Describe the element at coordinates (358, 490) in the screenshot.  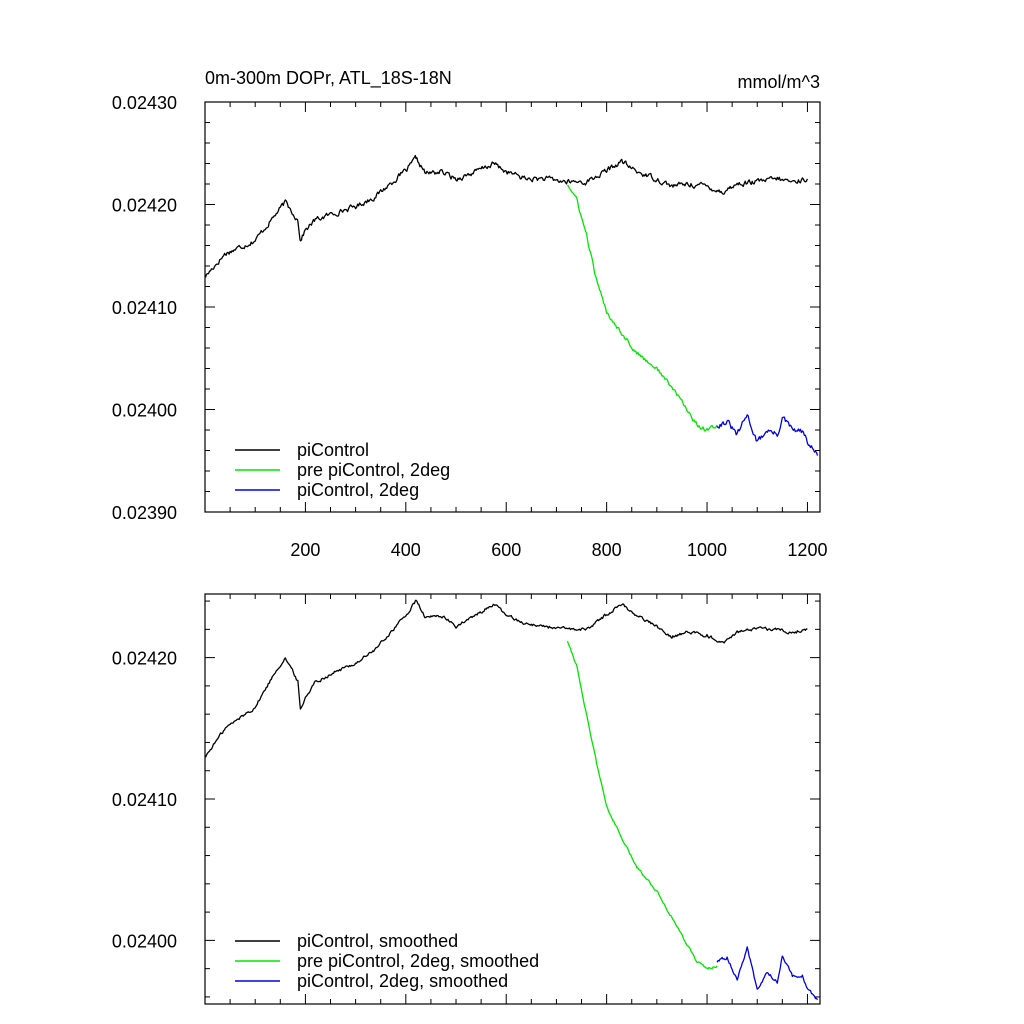
I see `legend-label: piControl, 2deg` at that location.